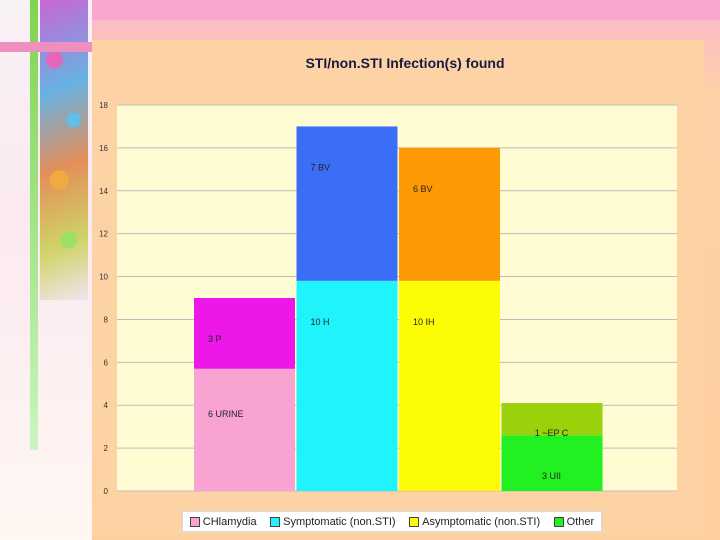 The image size is (720, 540). I want to click on legend-label: CHlamydia, so click(229, 521).